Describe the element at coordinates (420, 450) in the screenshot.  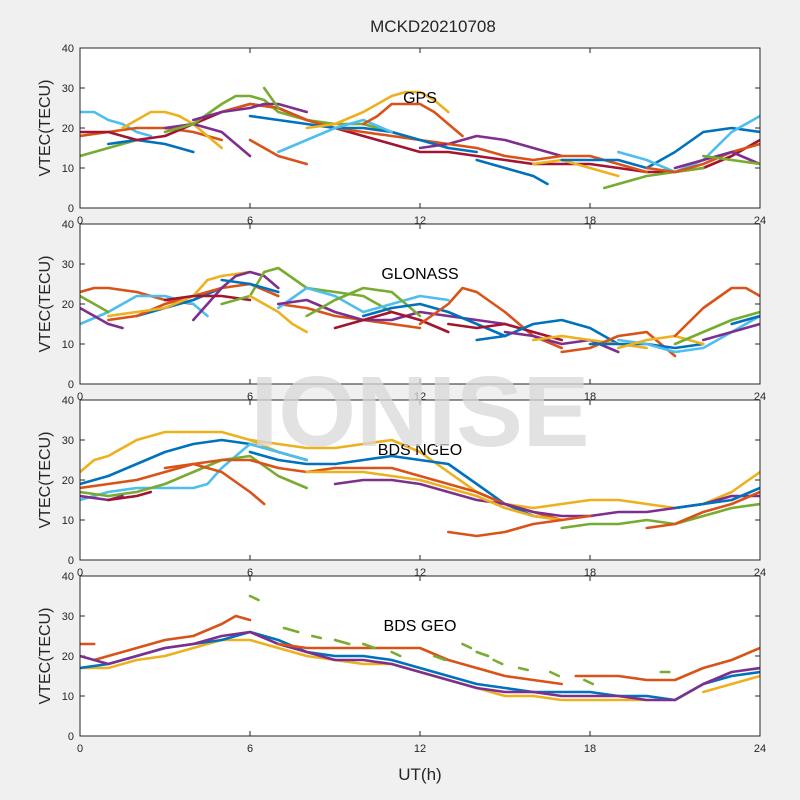
I see `panel-label: BDS NGEO` at that location.